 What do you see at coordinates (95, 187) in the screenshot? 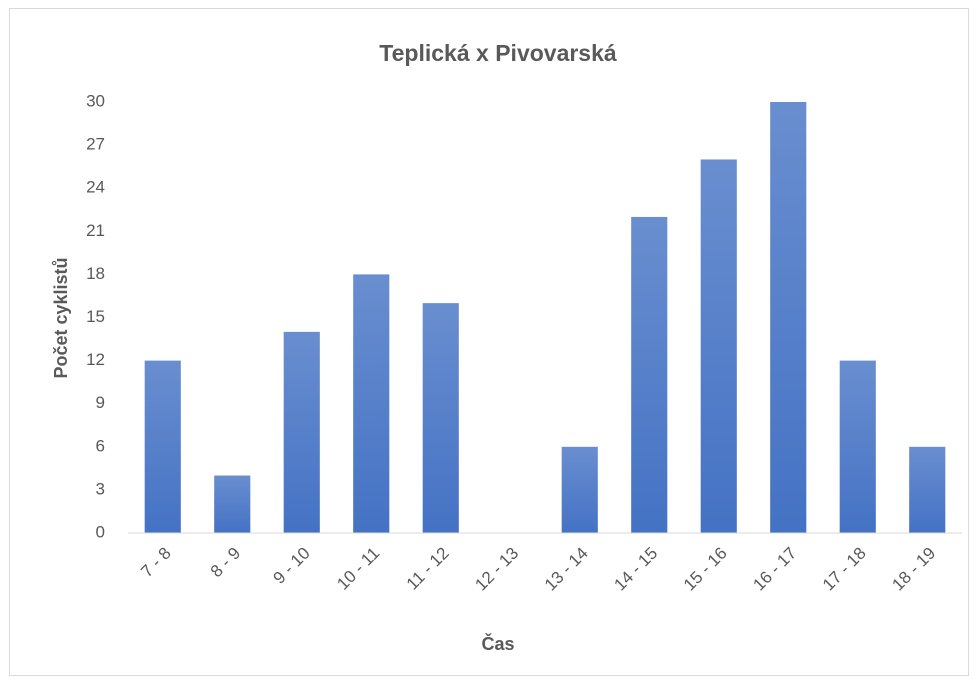
I see `y-tick-label: 24` at bounding box center [95, 187].